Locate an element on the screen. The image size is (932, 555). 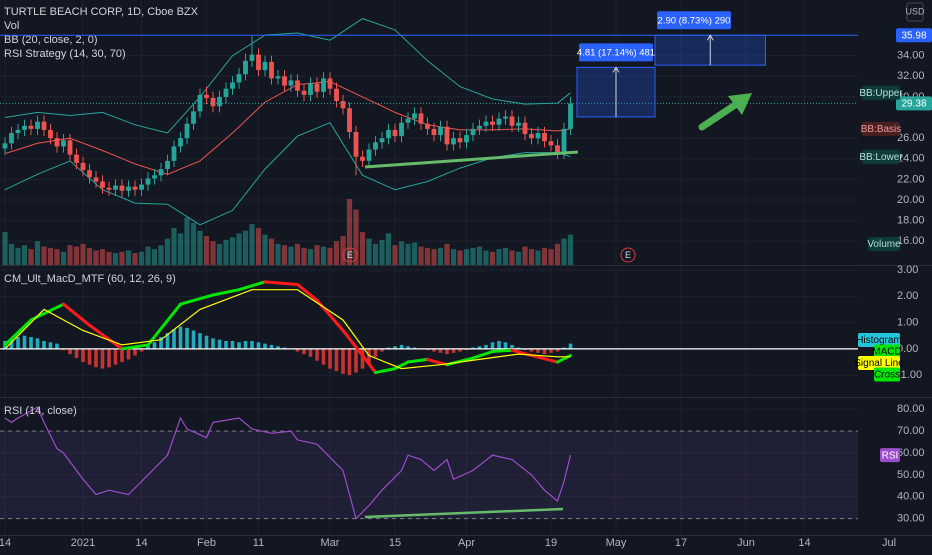
axis-tag-label: Cross is located at coordinates (887, 375).